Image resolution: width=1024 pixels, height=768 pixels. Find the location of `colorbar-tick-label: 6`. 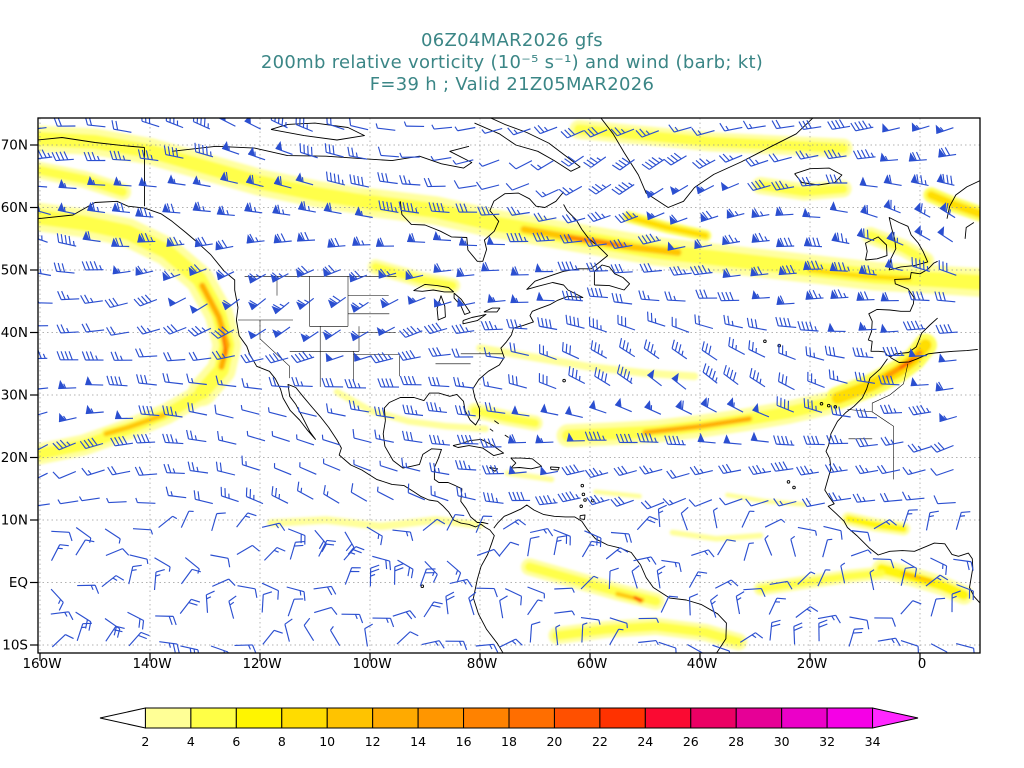

colorbar-tick-label: 6 is located at coordinates (236, 741).